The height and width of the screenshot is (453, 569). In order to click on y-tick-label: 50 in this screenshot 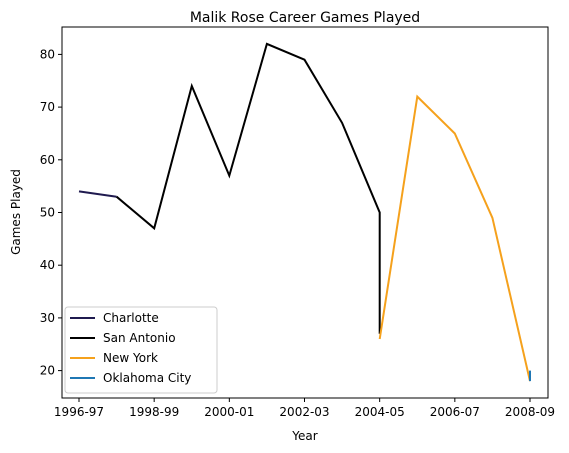, I will do `click(47, 213)`.